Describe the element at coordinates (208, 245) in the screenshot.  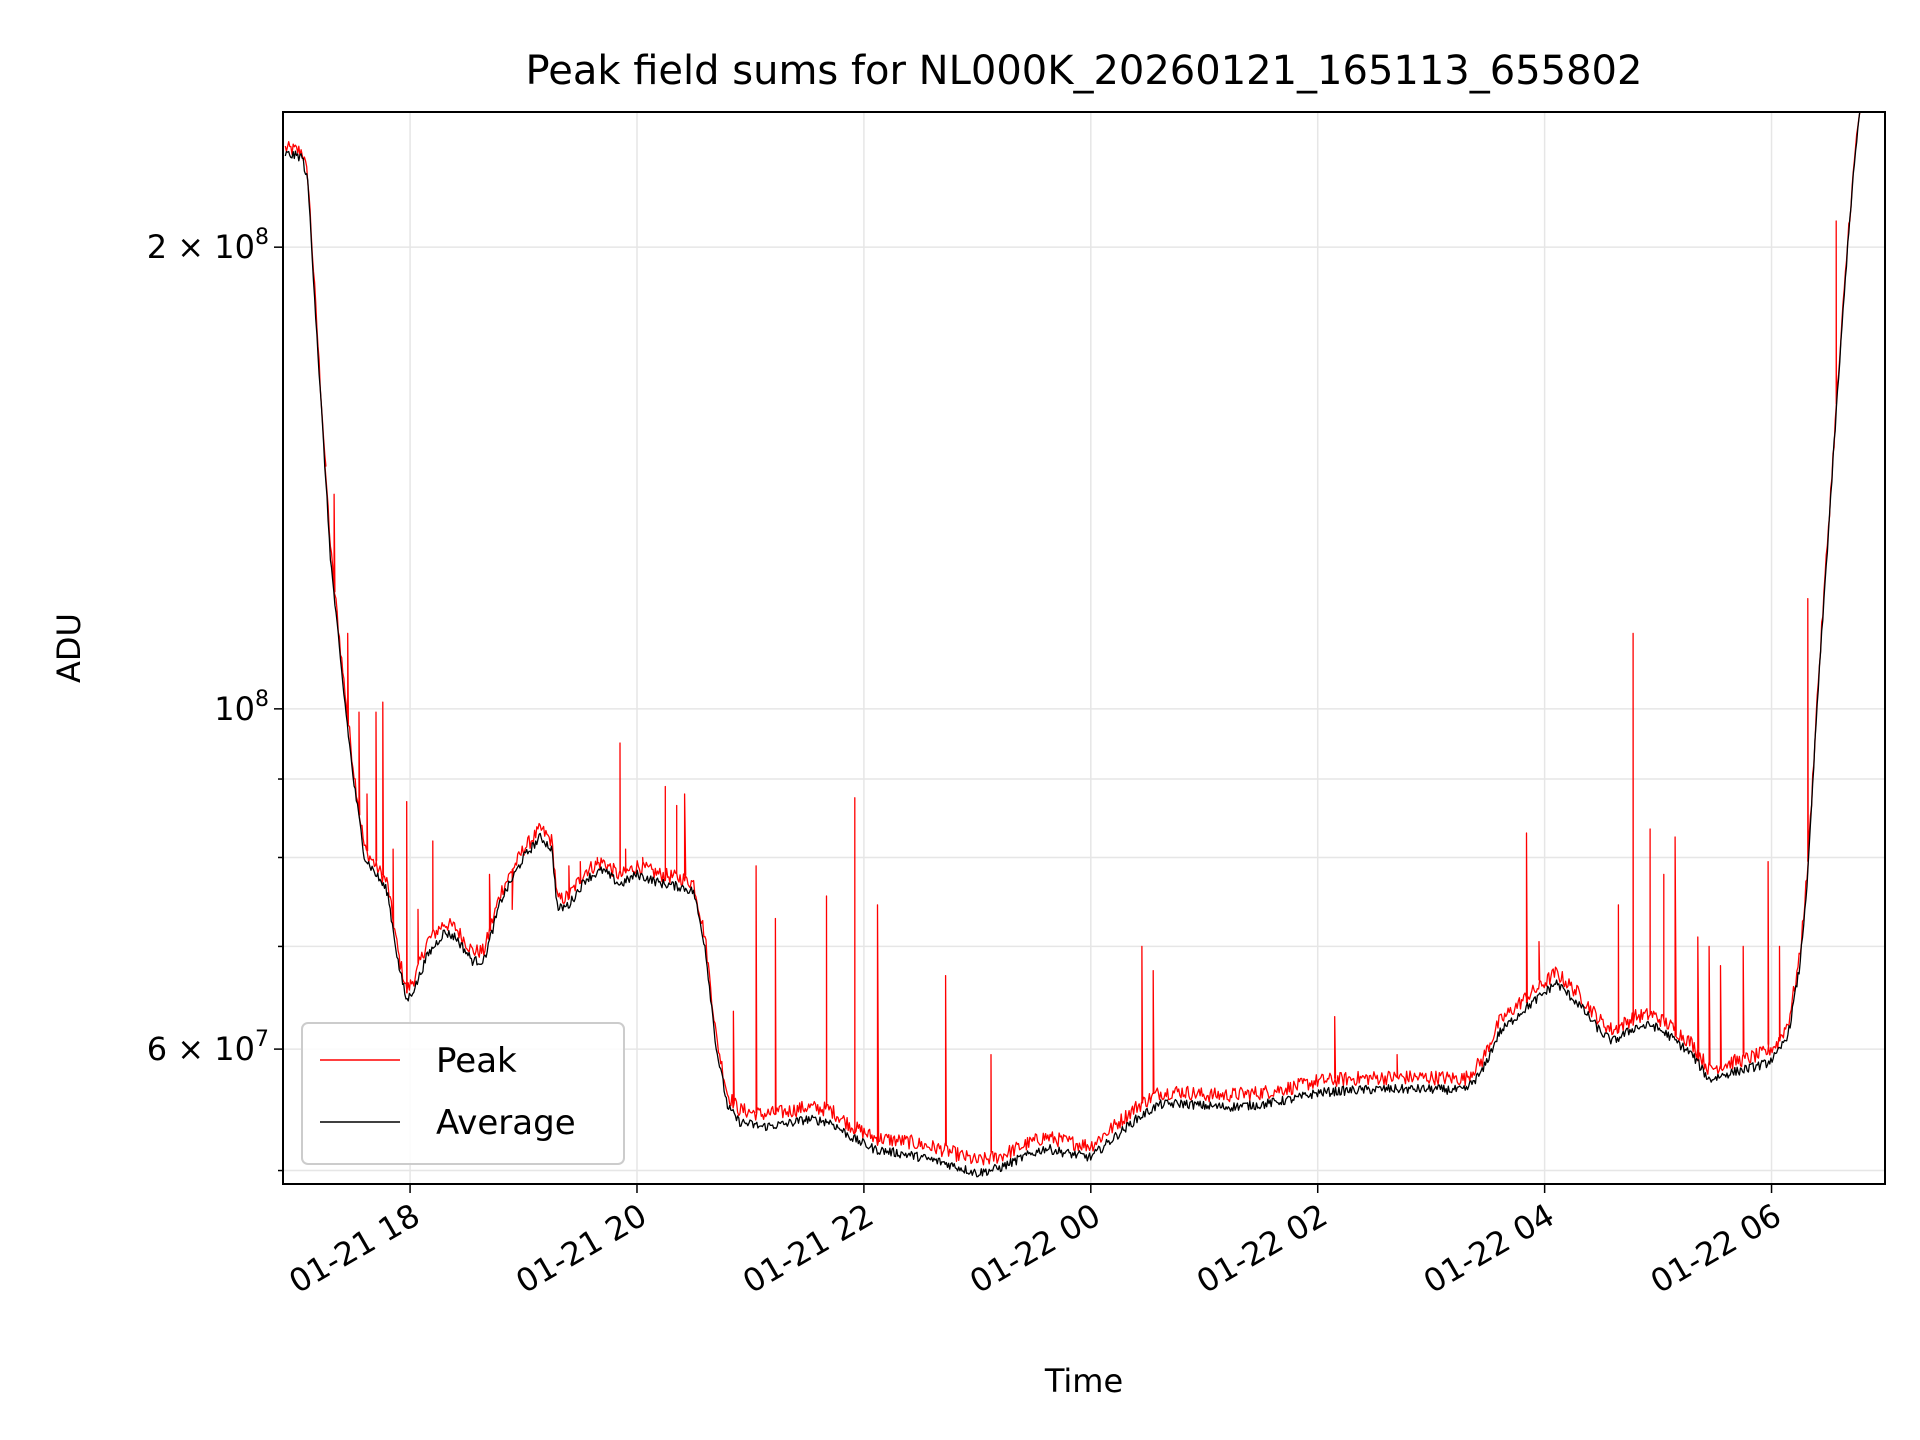
I see `y-tick-label: 2 × 108` at that location.